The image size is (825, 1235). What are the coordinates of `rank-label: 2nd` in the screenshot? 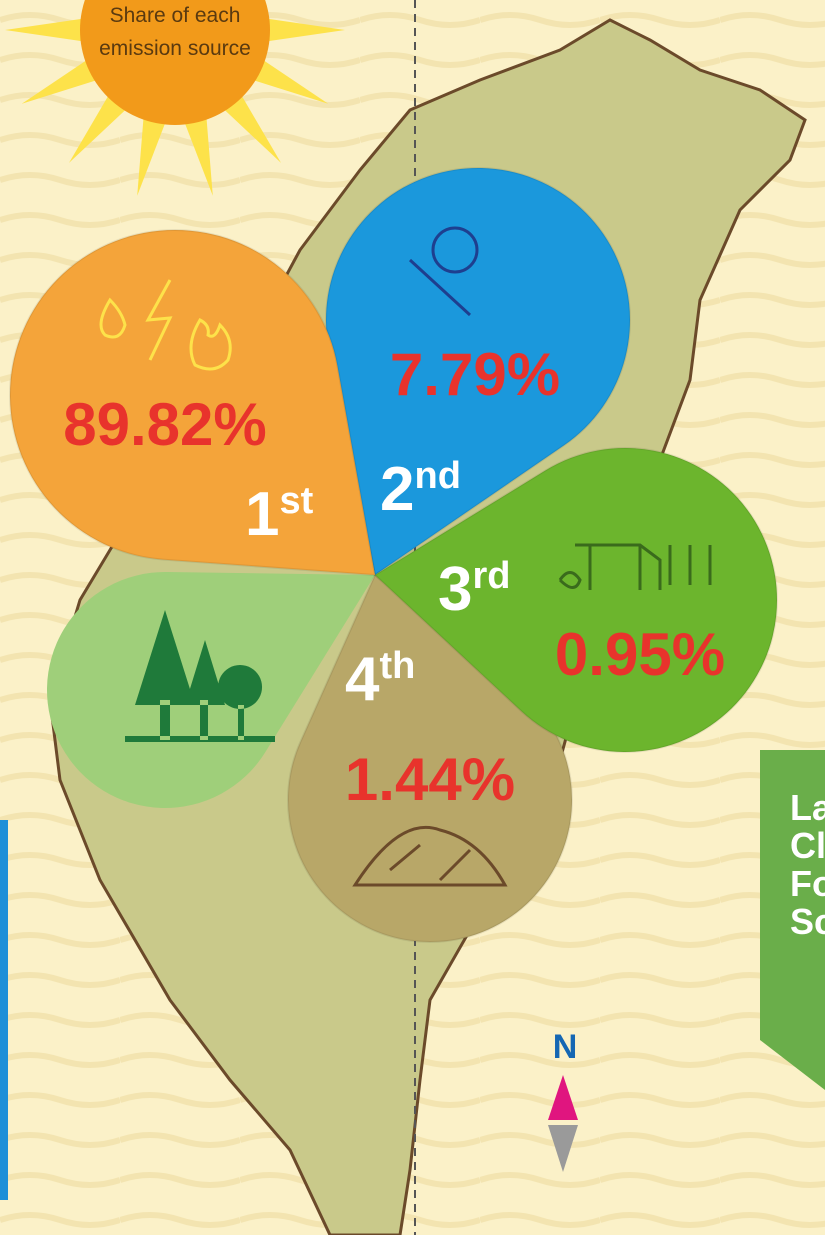 It's located at (420, 489).